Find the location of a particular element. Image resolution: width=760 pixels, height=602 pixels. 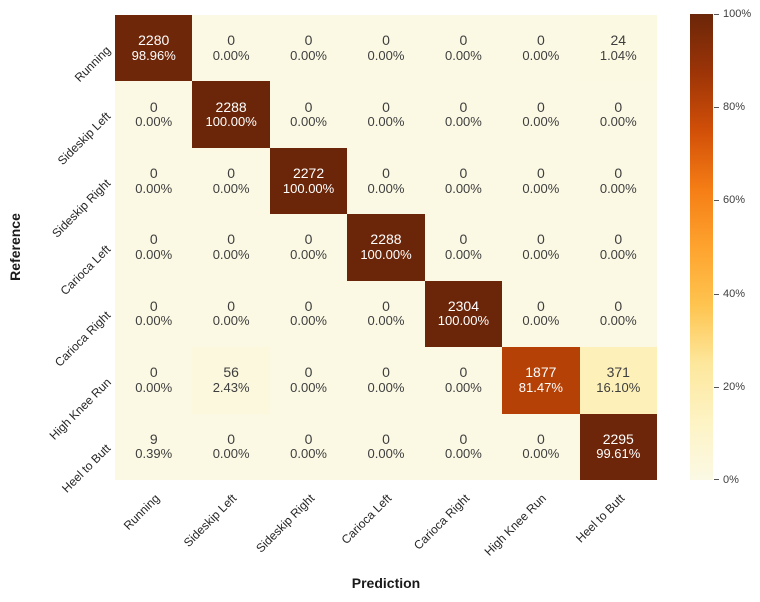

colorbar-tick-label: 40% is located at coordinates (734, 293).